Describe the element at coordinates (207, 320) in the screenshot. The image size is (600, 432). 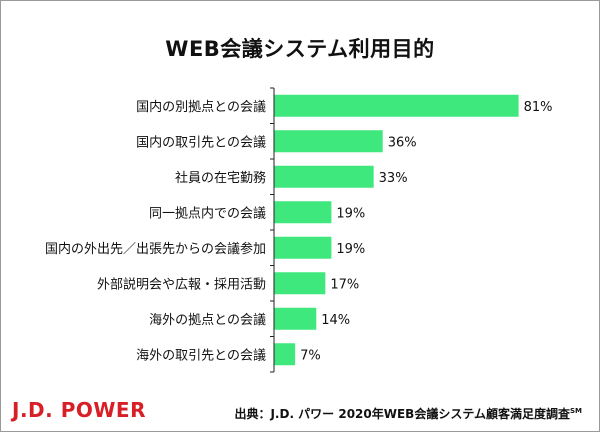
I see `category-label: 海外の拠点との会議` at that location.